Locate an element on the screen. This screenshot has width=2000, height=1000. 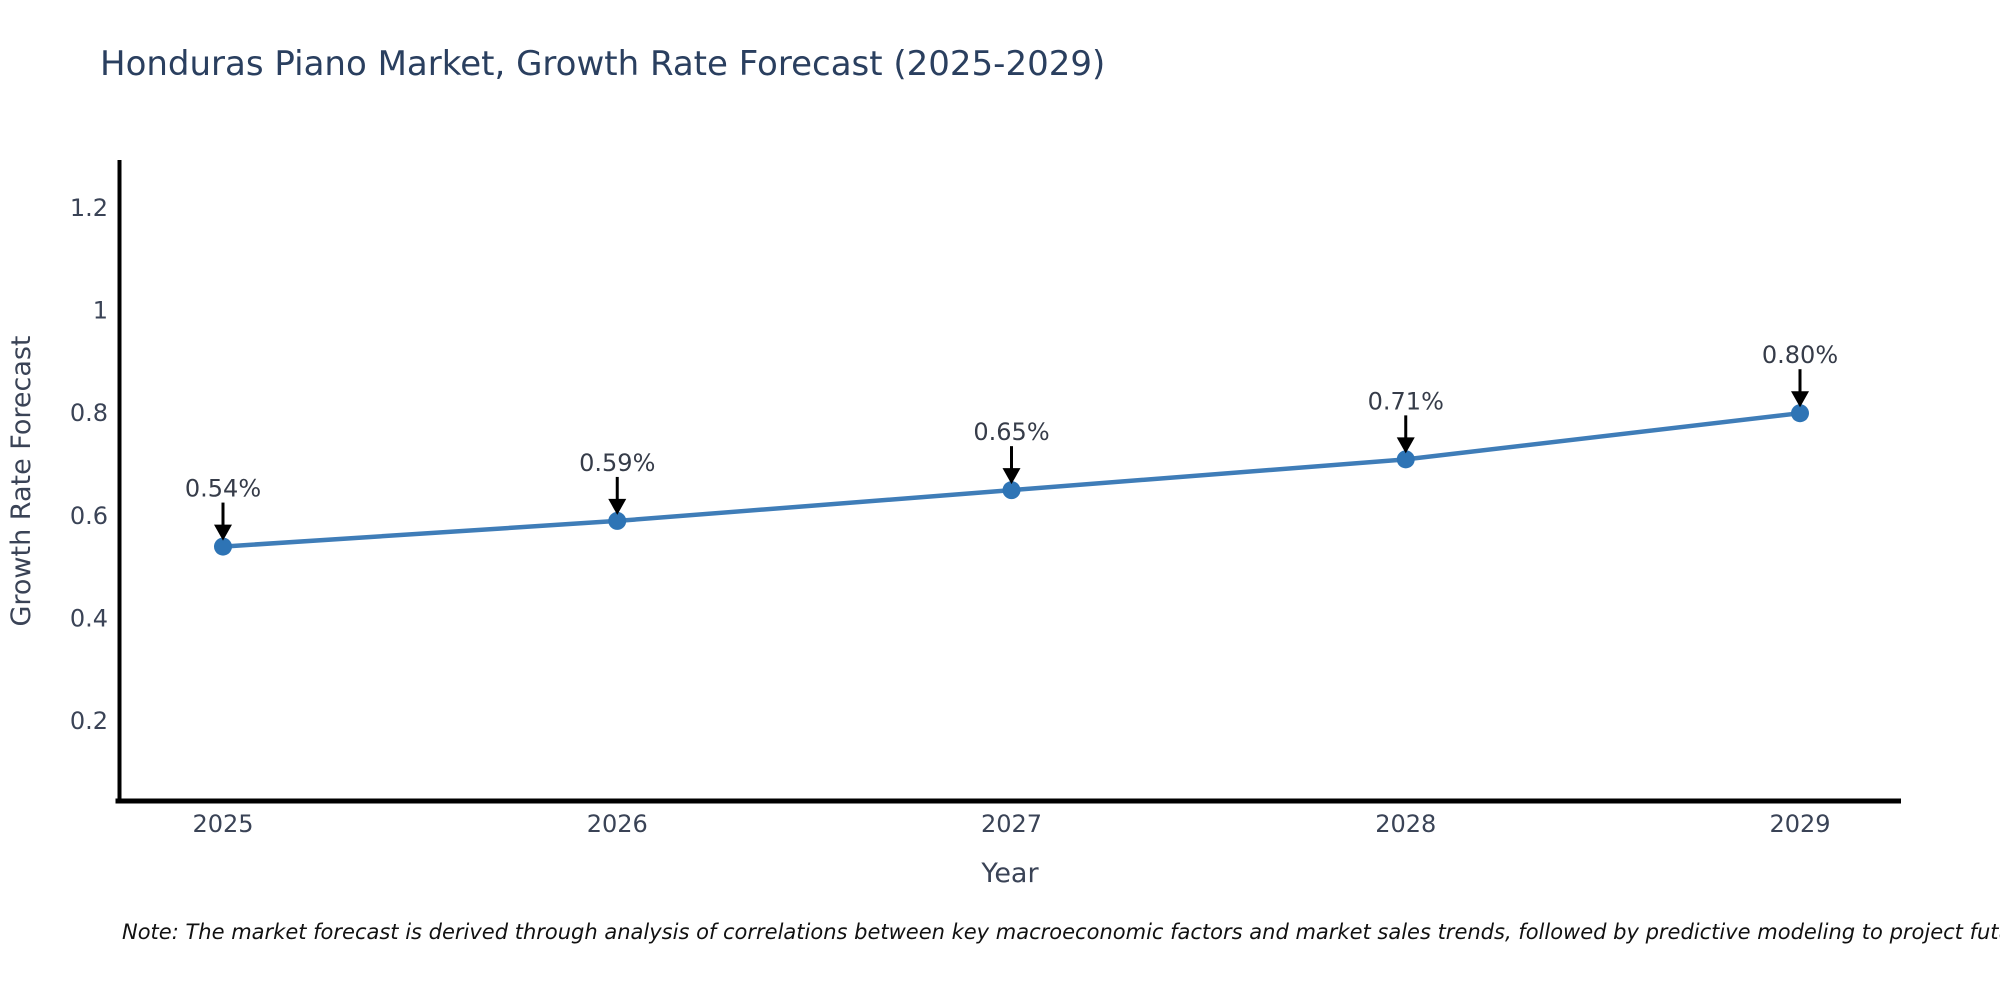
annotation-label: 0.59% is located at coordinates (617, 463).